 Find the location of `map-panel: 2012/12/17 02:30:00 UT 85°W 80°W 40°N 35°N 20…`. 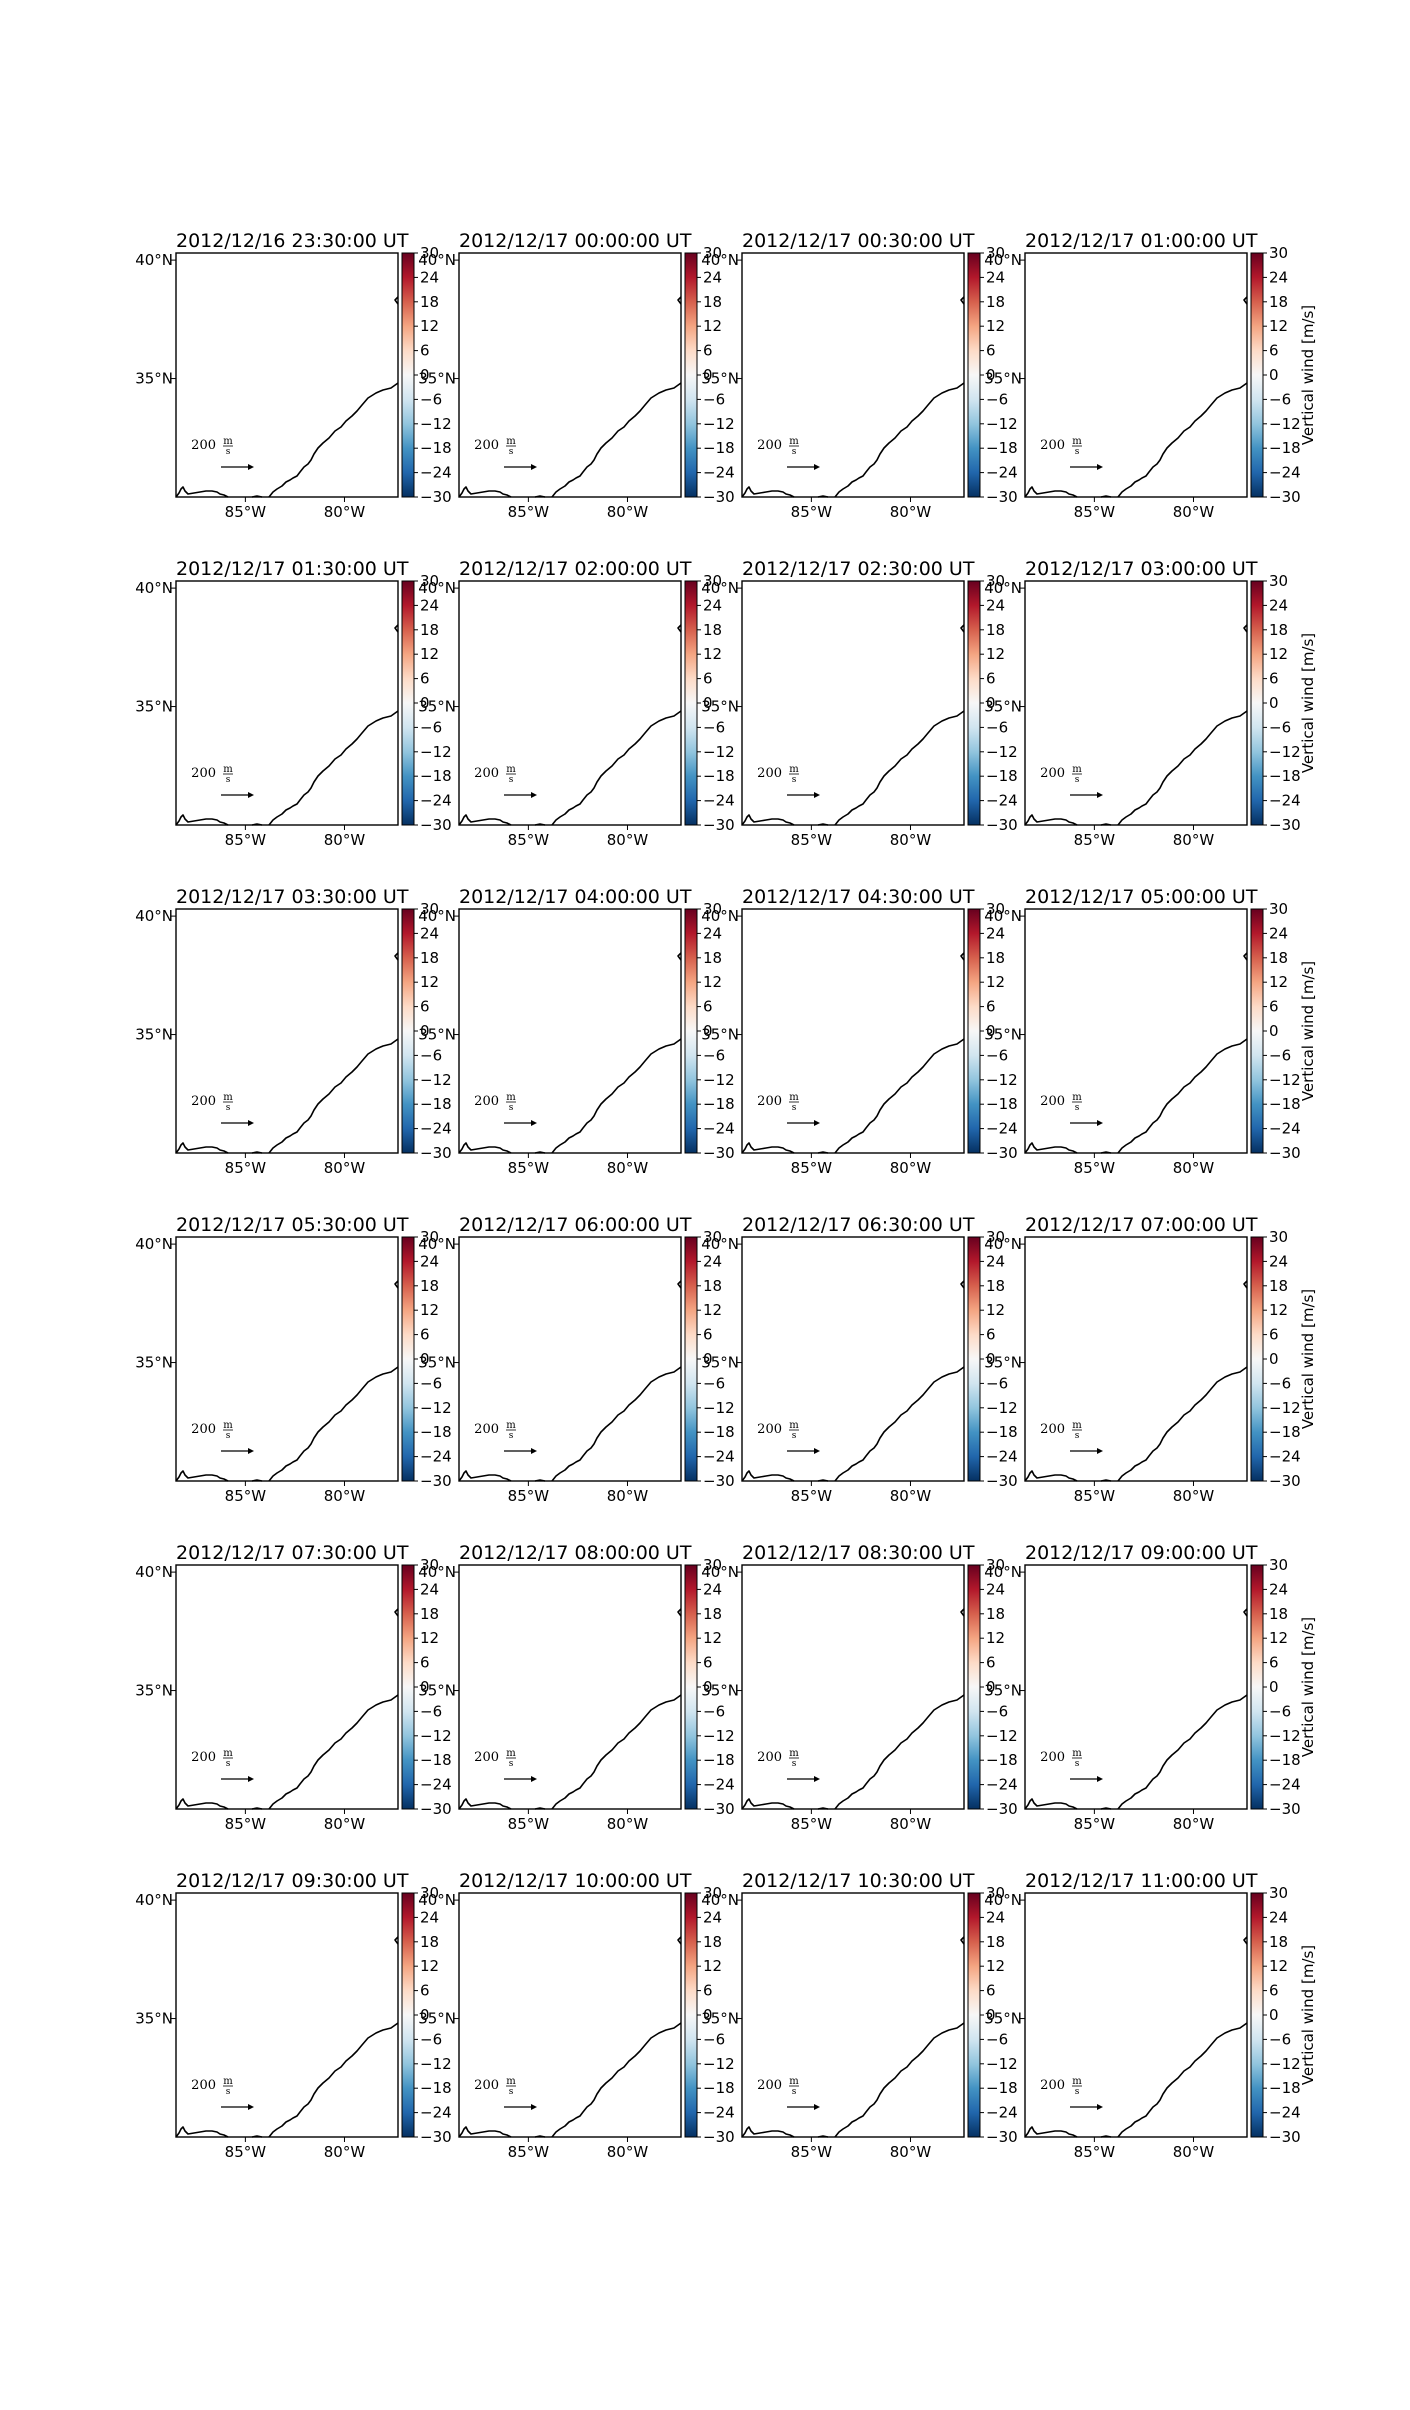

map-panel: 2012/12/17 02:30:00 UT 85°W 80°W 40°N 35°N 20… is located at coordinates (859, 703).